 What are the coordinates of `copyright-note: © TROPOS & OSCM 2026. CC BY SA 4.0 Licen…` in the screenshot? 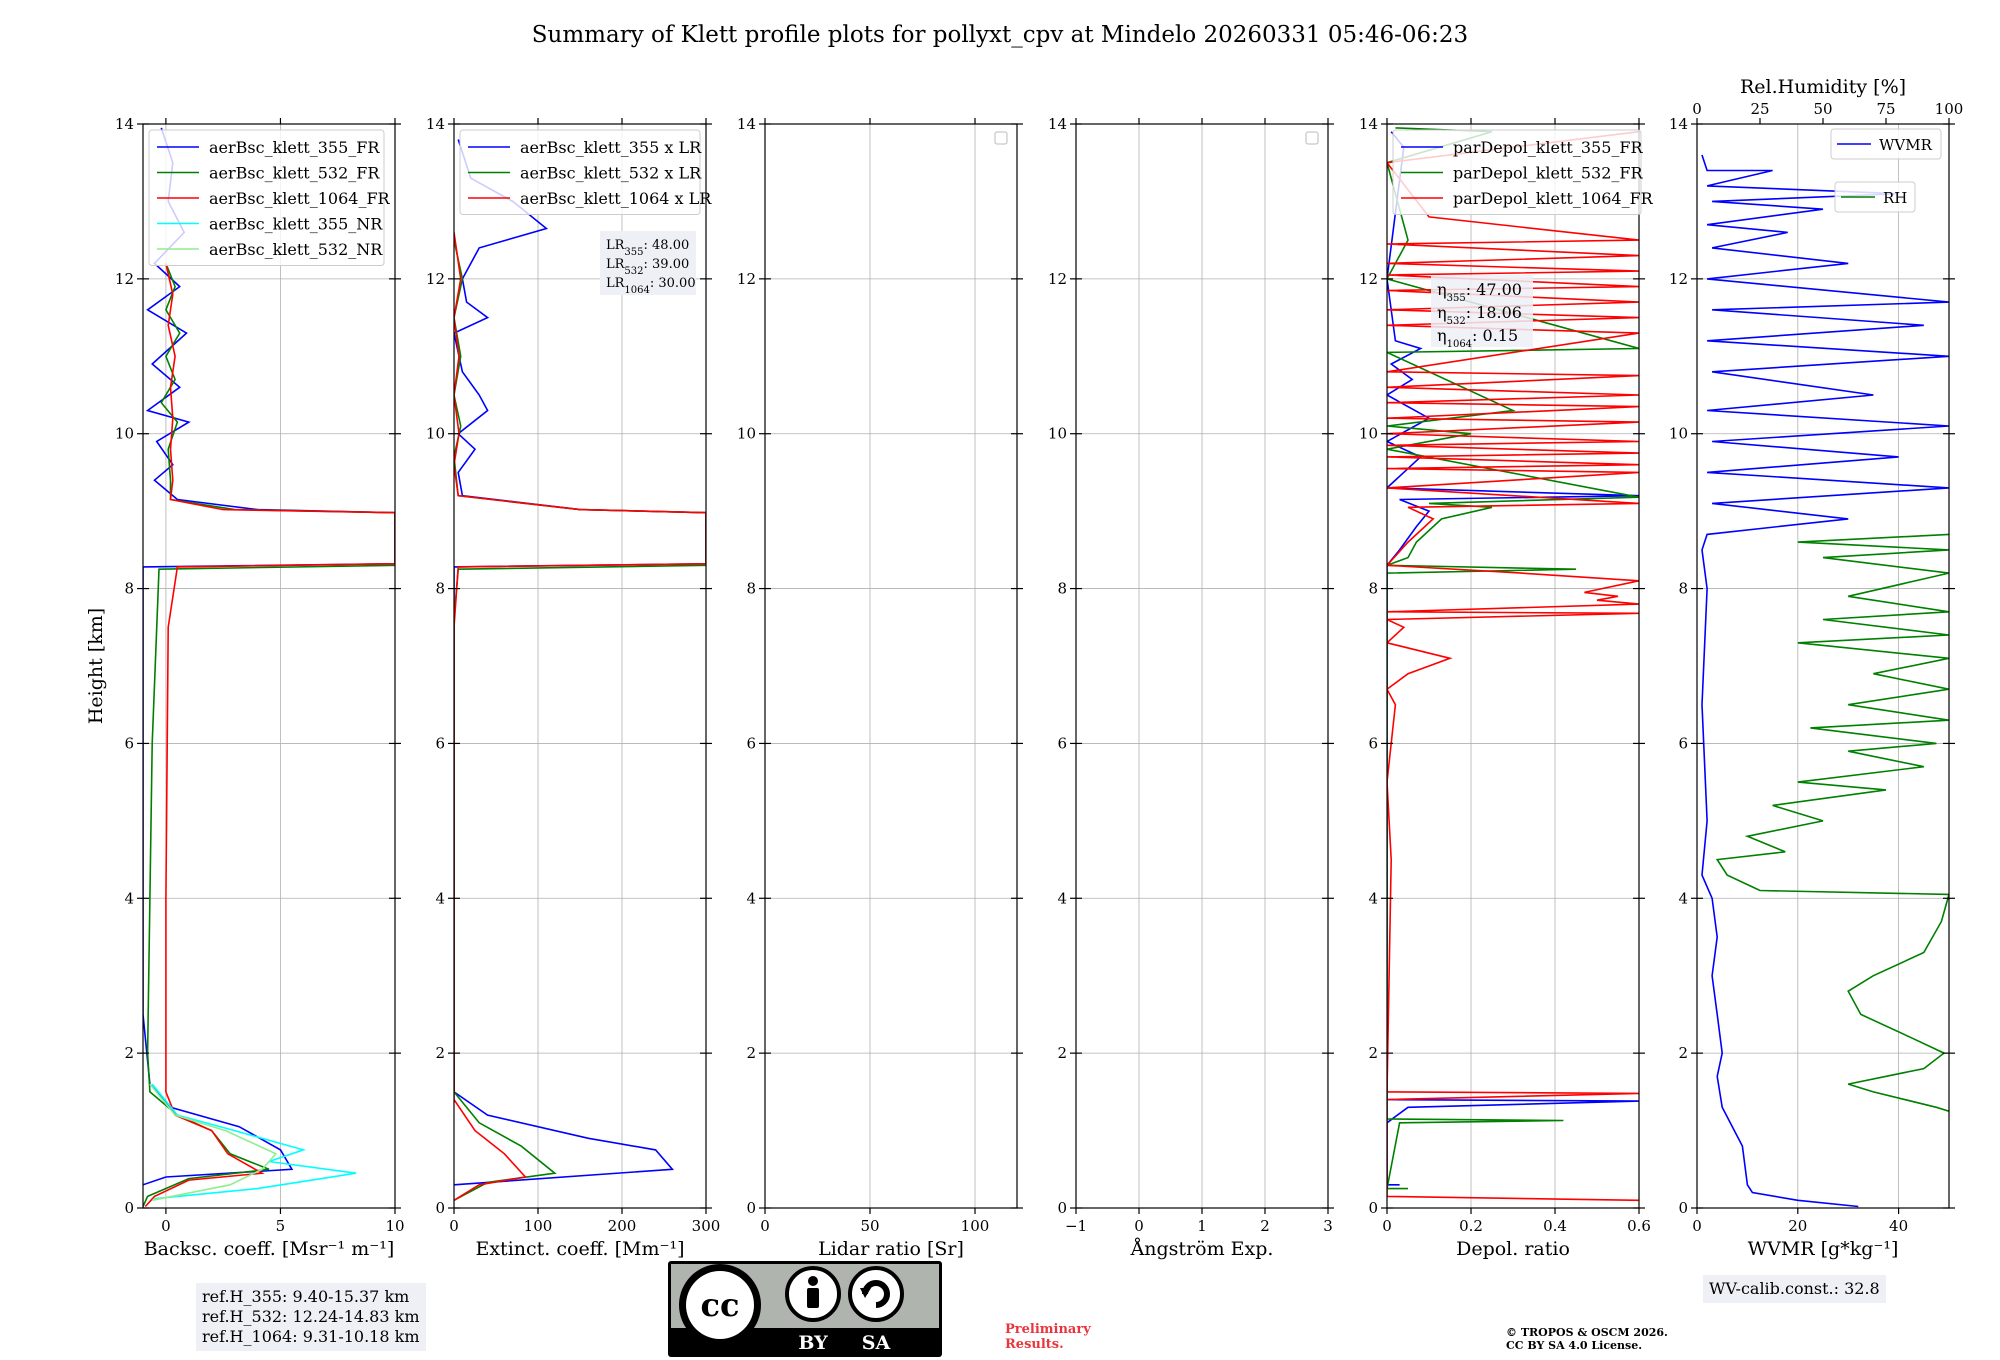 It's located at (1587, 1339).